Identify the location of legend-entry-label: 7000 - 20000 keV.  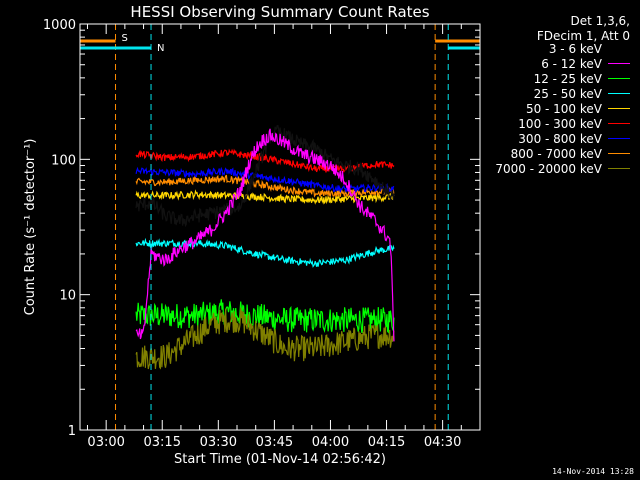
(548, 168).